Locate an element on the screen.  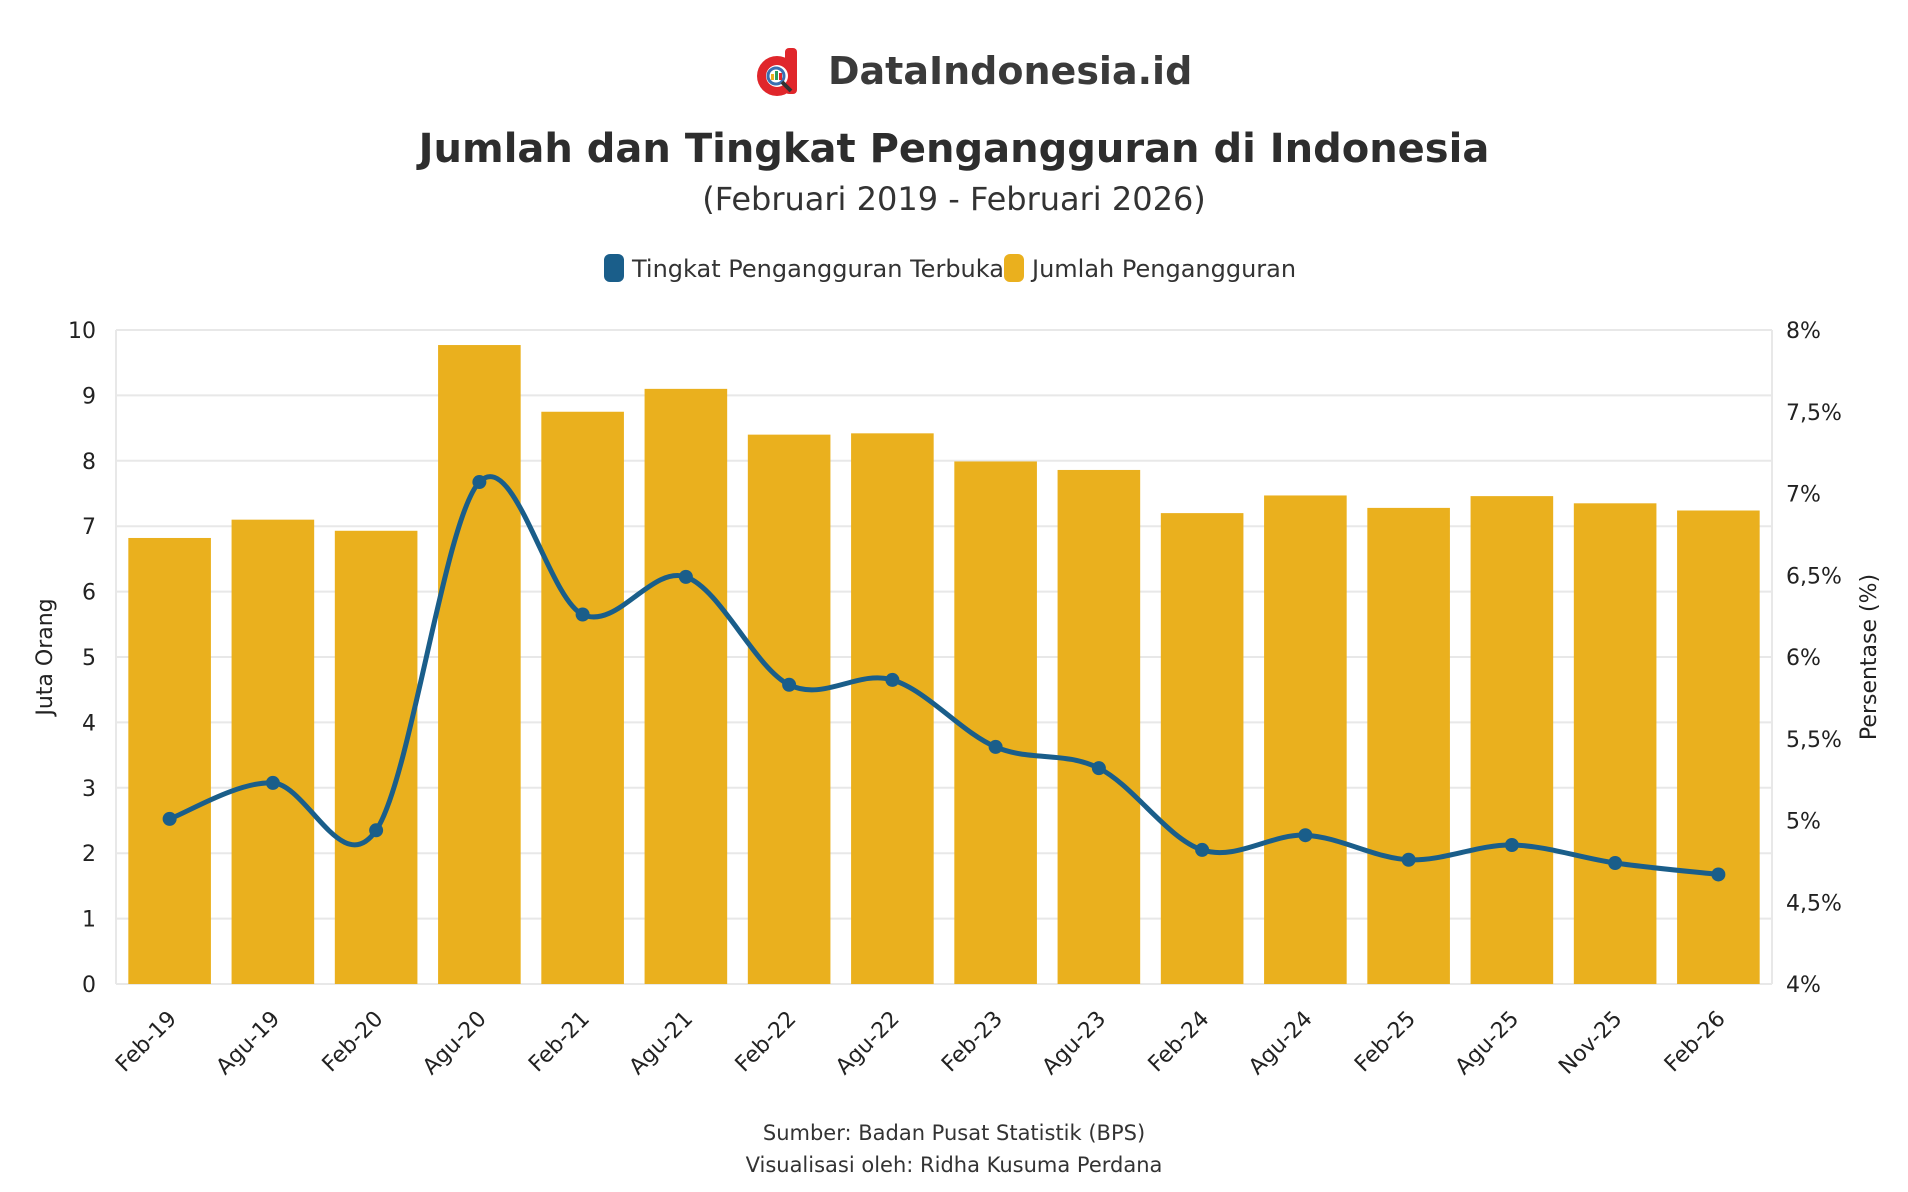
y-tick-left: 8 is located at coordinates (89, 462).